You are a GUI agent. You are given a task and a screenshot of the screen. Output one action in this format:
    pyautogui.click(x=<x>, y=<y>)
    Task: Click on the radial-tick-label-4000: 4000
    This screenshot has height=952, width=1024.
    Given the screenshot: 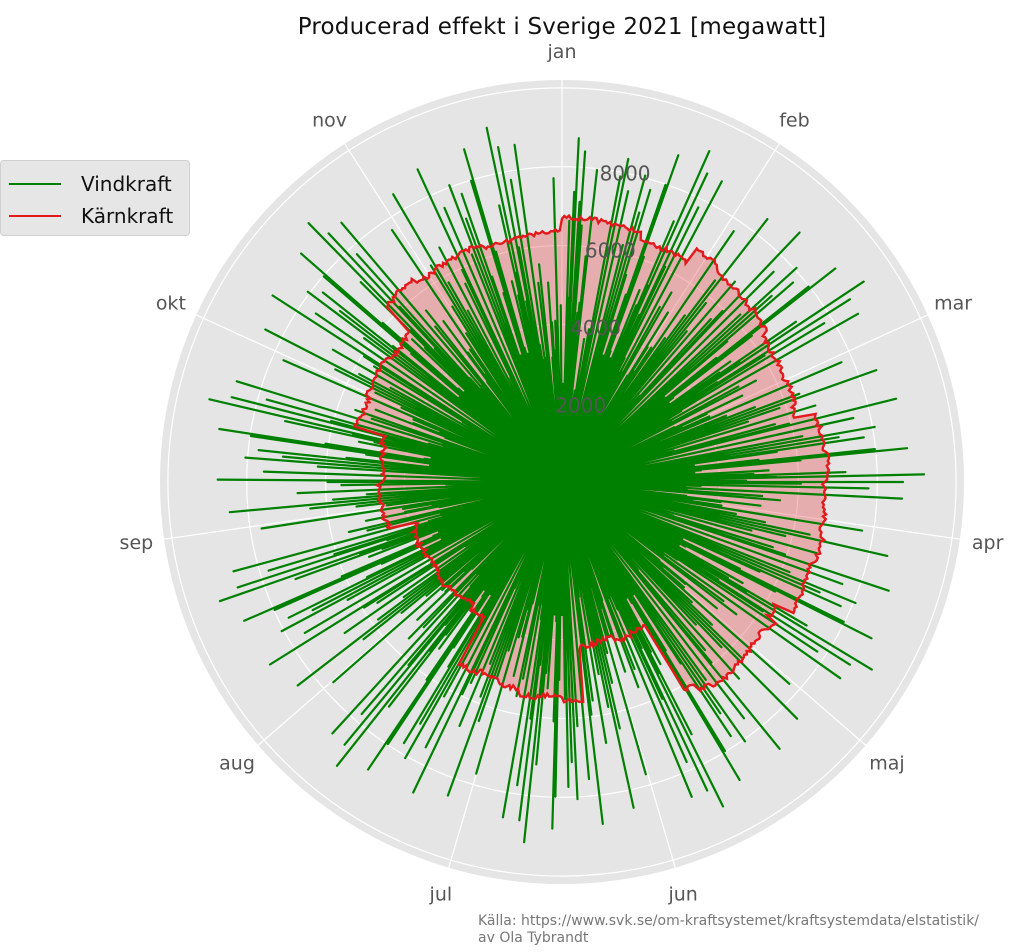 What is the action you would take?
    pyautogui.click(x=595, y=328)
    